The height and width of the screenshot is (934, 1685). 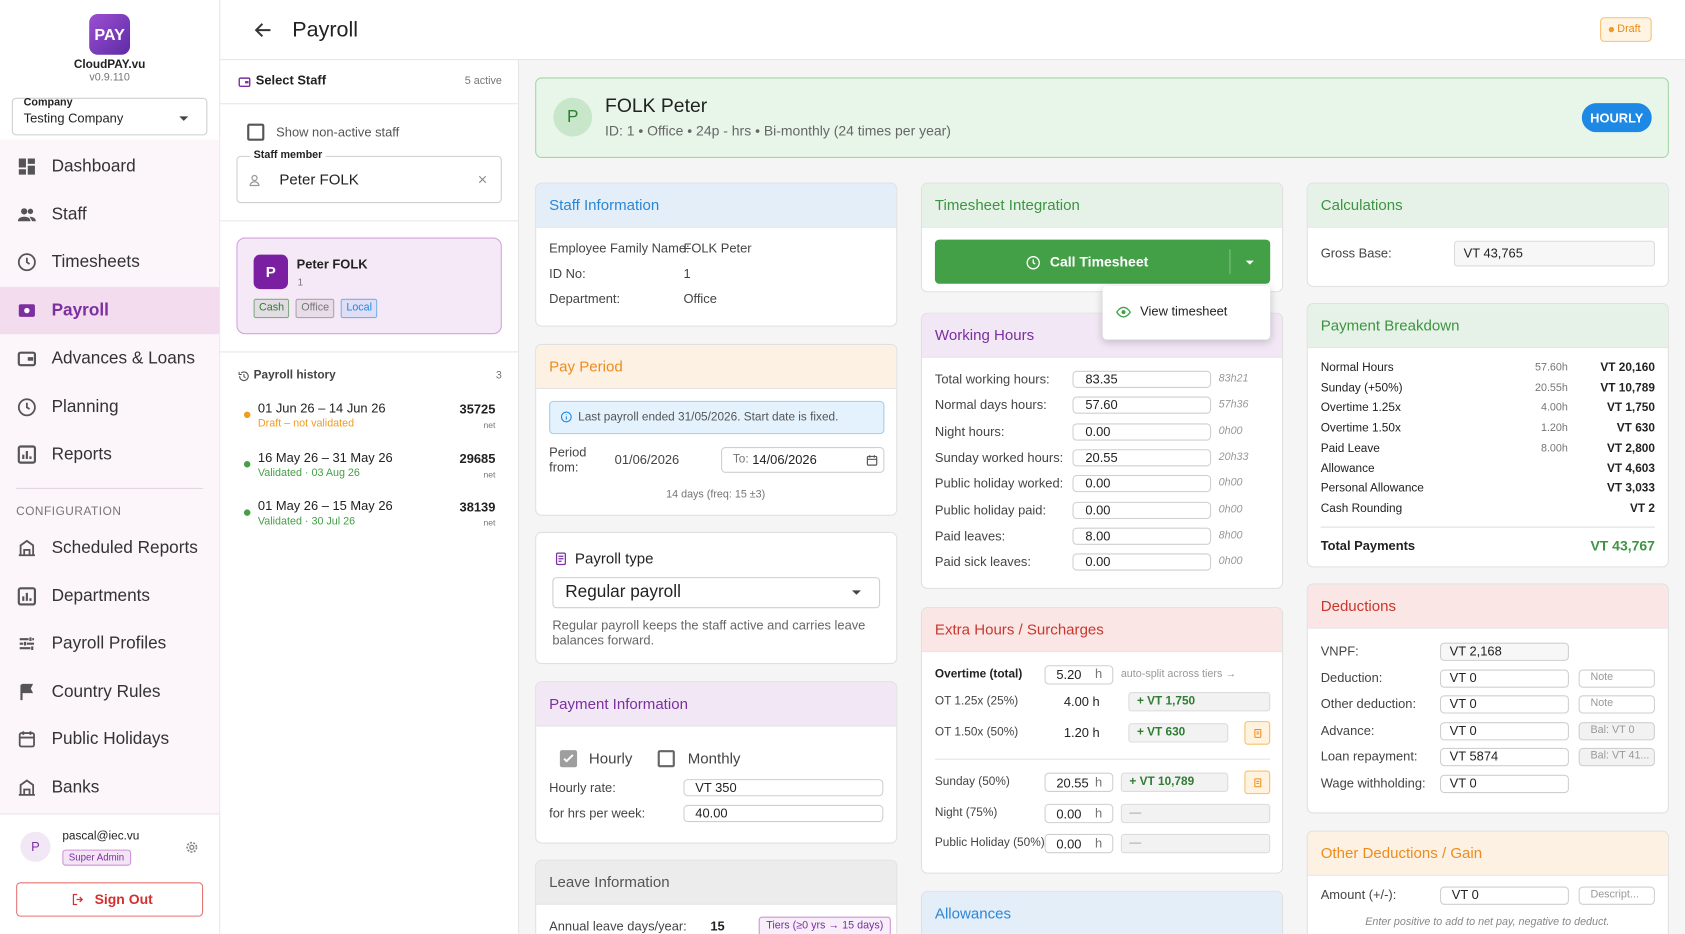 What do you see at coordinates (1249, 262) in the screenshot?
I see `timesheet-menu-arrow` at bounding box center [1249, 262].